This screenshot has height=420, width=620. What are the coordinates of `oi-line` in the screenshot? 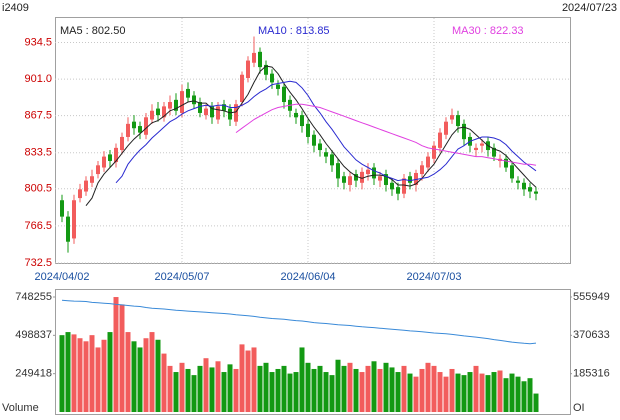 It's located at (299, 322).